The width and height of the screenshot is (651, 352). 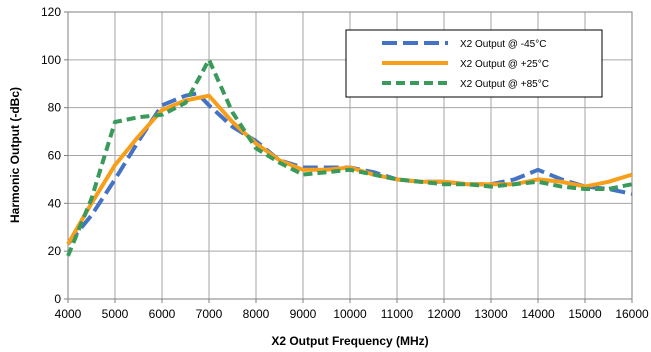 What do you see at coordinates (51, 60) in the screenshot?
I see `y-tick-label: 100` at bounding box center [51, 60].